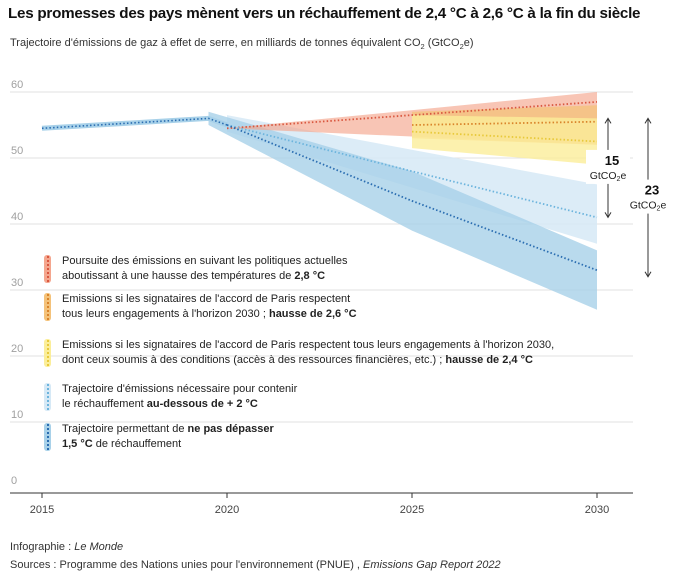  Describe the element at coordinates (432, 565) in the screenshot. I see `source-name: Emissions Gap Report 2022` at that location.